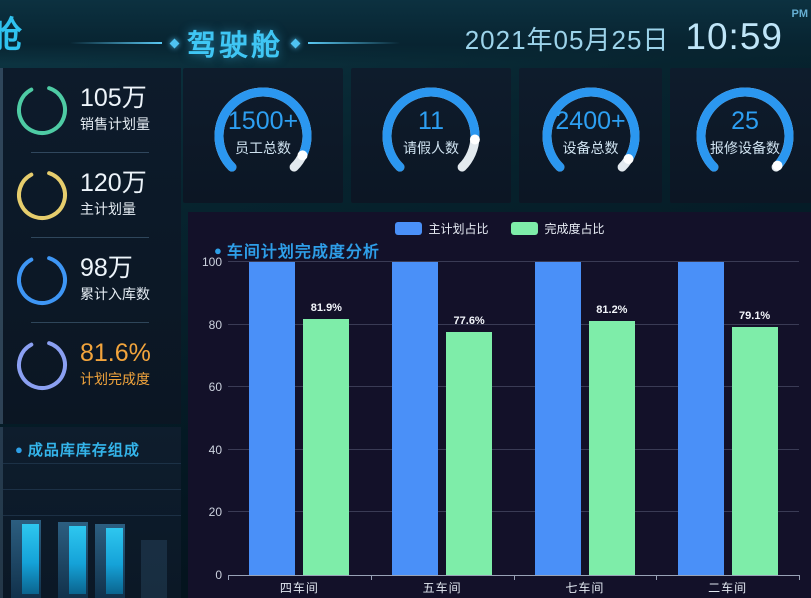  What do you see at coordinates (354, 43) in the screenshot?
I see `decorative-line-right` at bounding box center [354, 43].